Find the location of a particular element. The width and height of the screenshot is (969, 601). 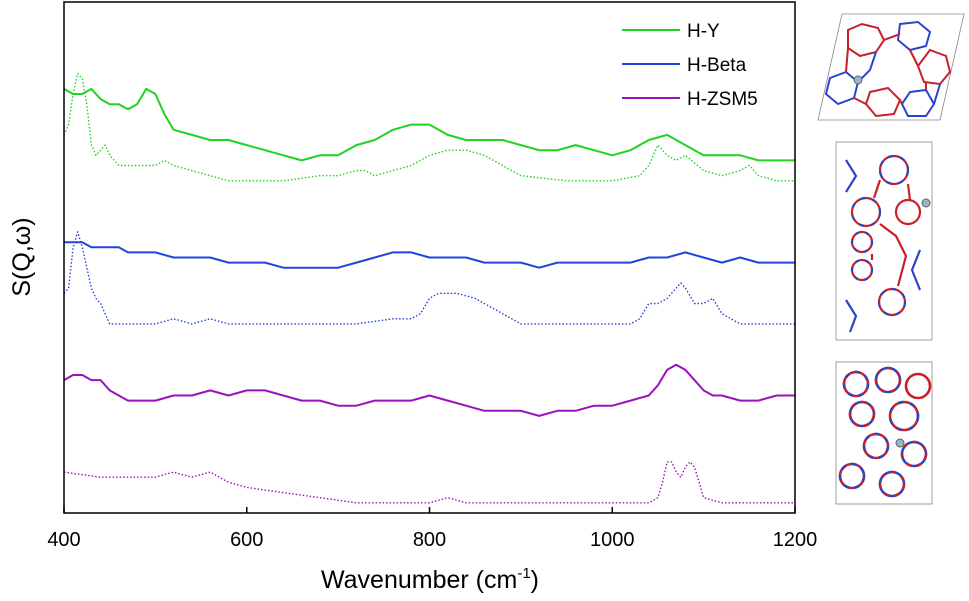

legend-label-h-y: H-Y is located at coordinates (703, 31).